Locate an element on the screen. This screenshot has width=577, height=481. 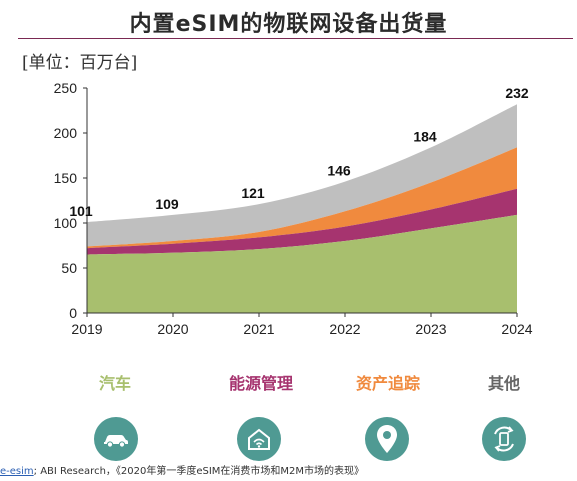
unit-label: [单位：百万台] is located at coordinates (80, 63).